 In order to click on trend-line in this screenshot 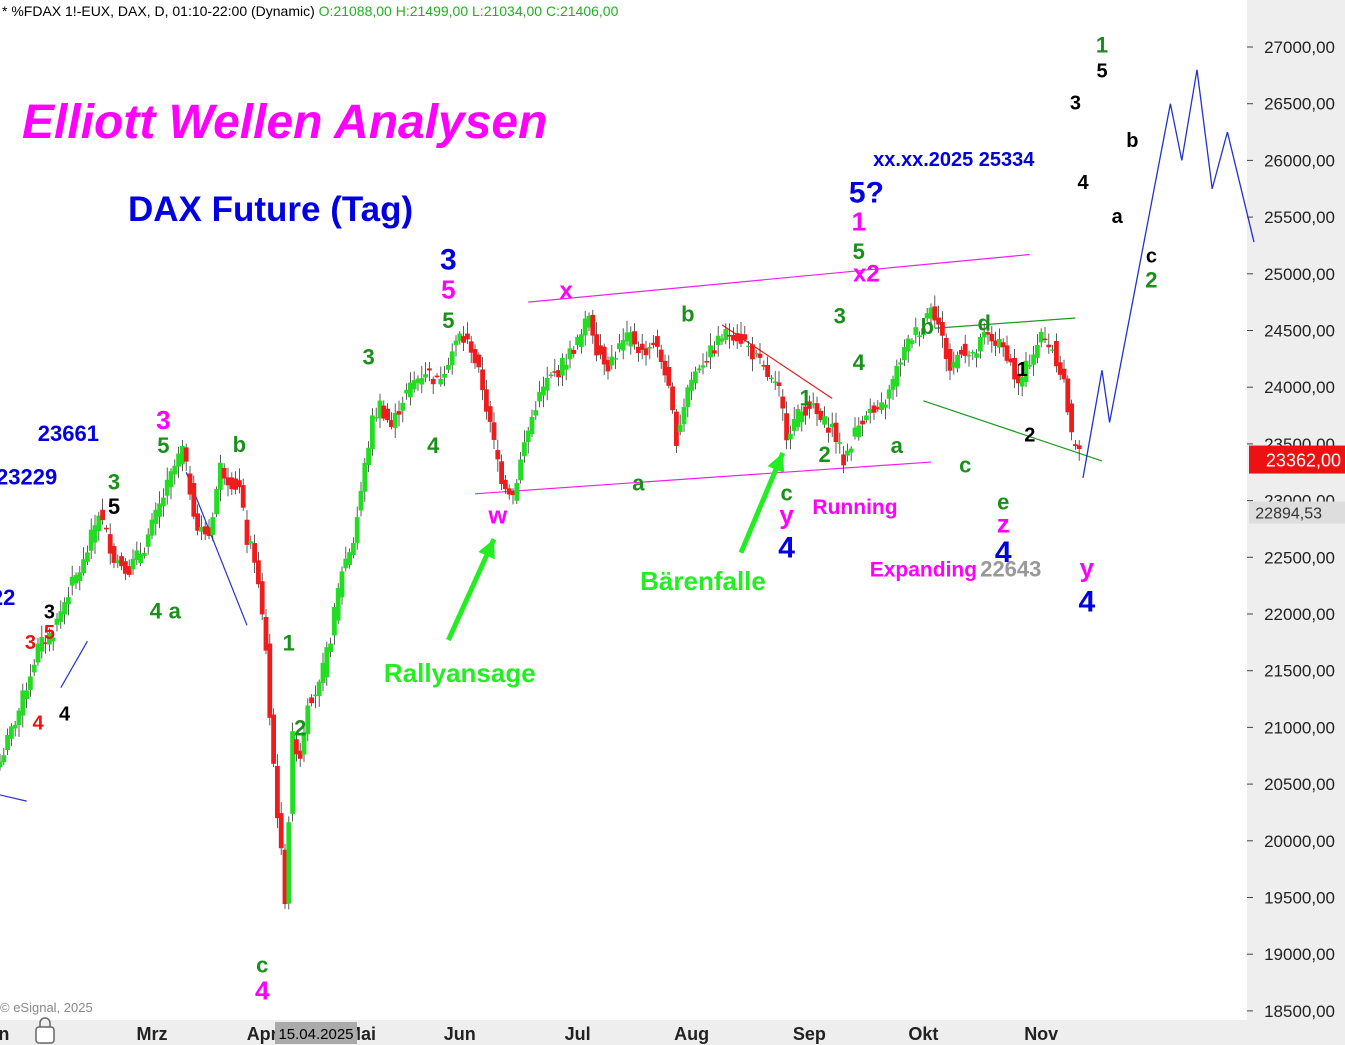, I will do `click(779, 278)`.